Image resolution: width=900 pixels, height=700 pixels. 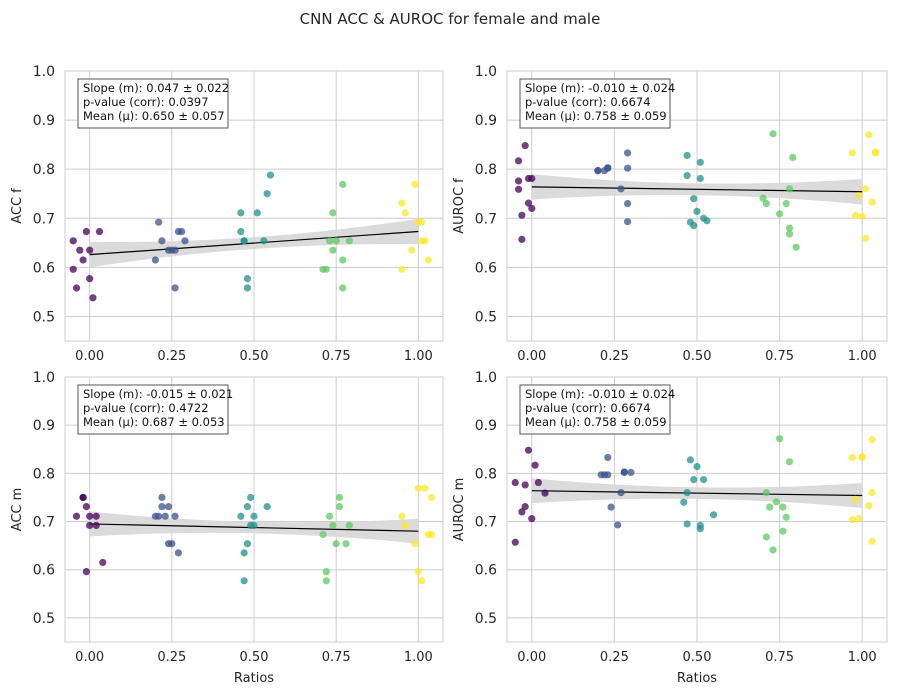 What do you see at coordinates (779, 657) in the screenshot?
I see `x-tick-label: 0.75` at bounding box center [779, 657].